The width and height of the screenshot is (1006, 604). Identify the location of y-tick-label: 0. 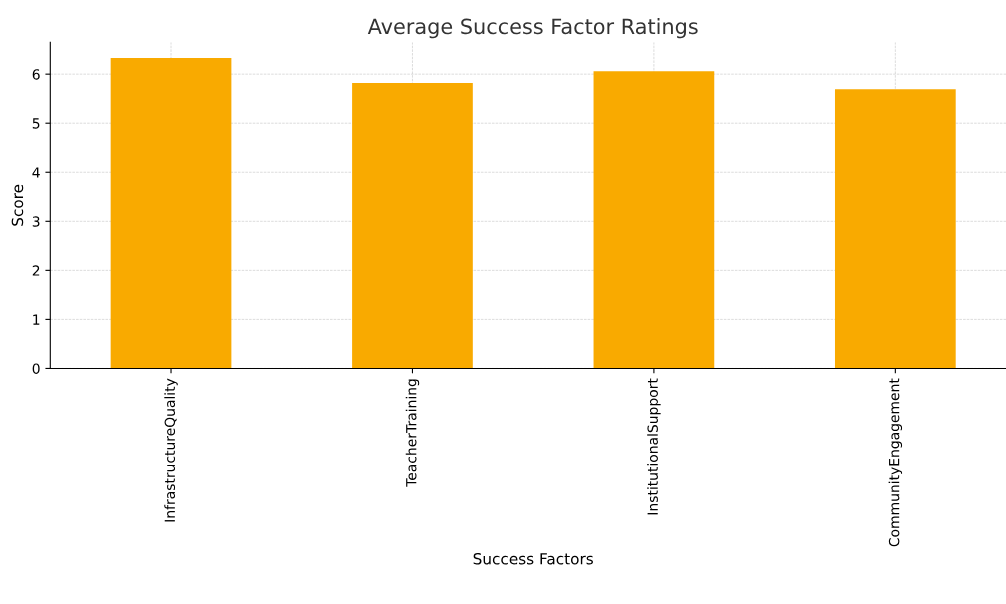
(36, 368).